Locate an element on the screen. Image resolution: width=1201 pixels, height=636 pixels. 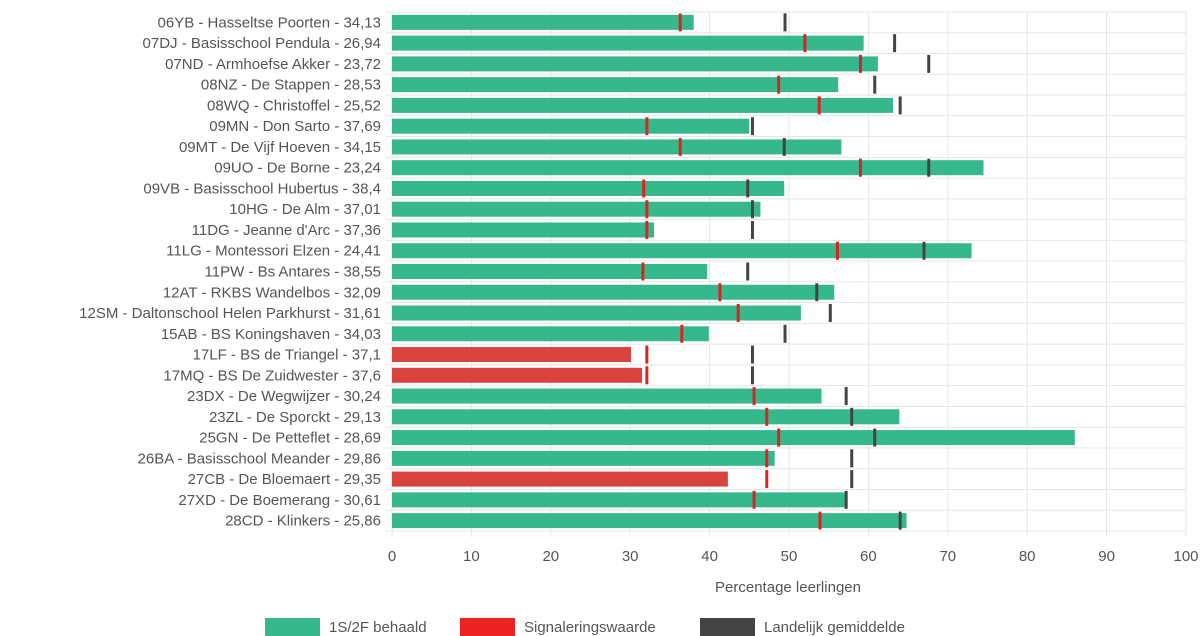
category-label: 09UO - De Borne - 23,24 is located at coordinates (297, 168).